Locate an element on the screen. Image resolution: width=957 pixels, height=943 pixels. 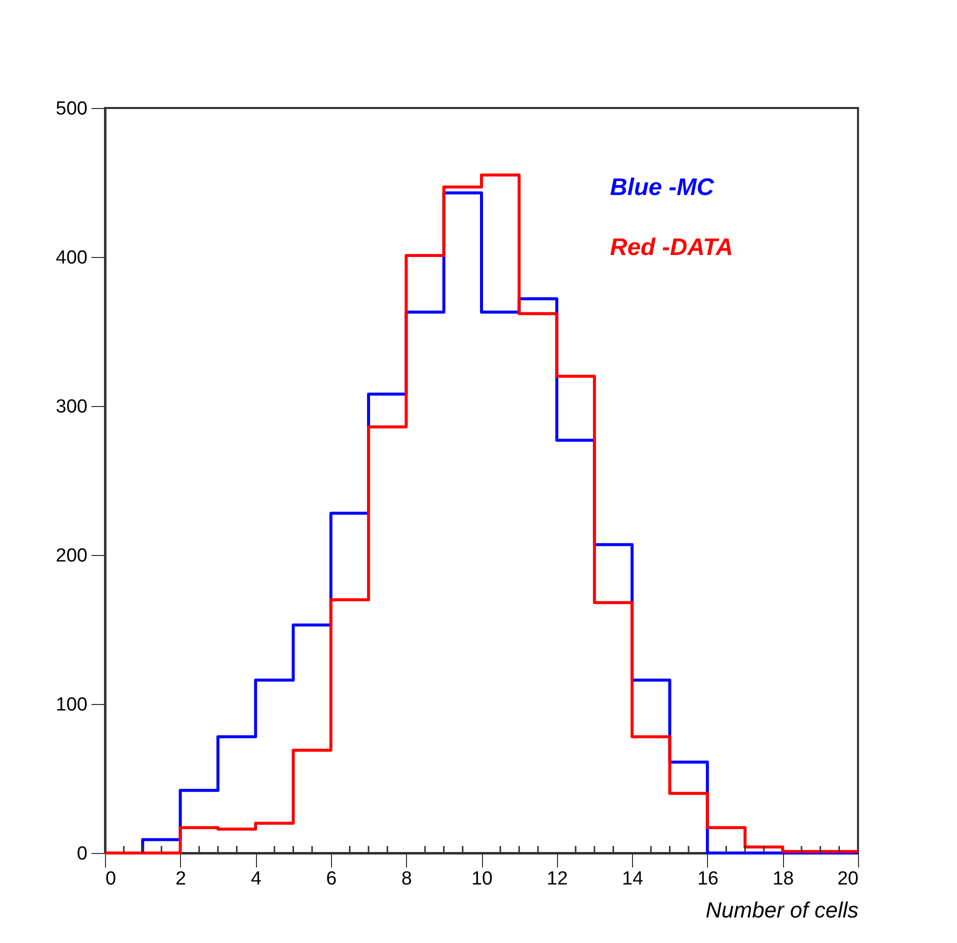
x-tick-label: 0 is located at coordinates (111, 879).